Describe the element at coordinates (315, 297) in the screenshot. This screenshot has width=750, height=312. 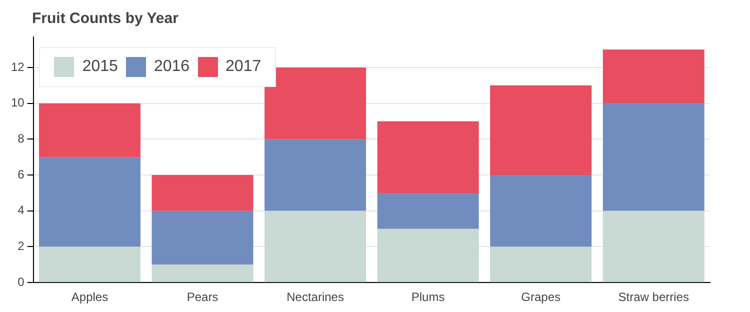
I see `x-tick-label: Nectarines` at that location.